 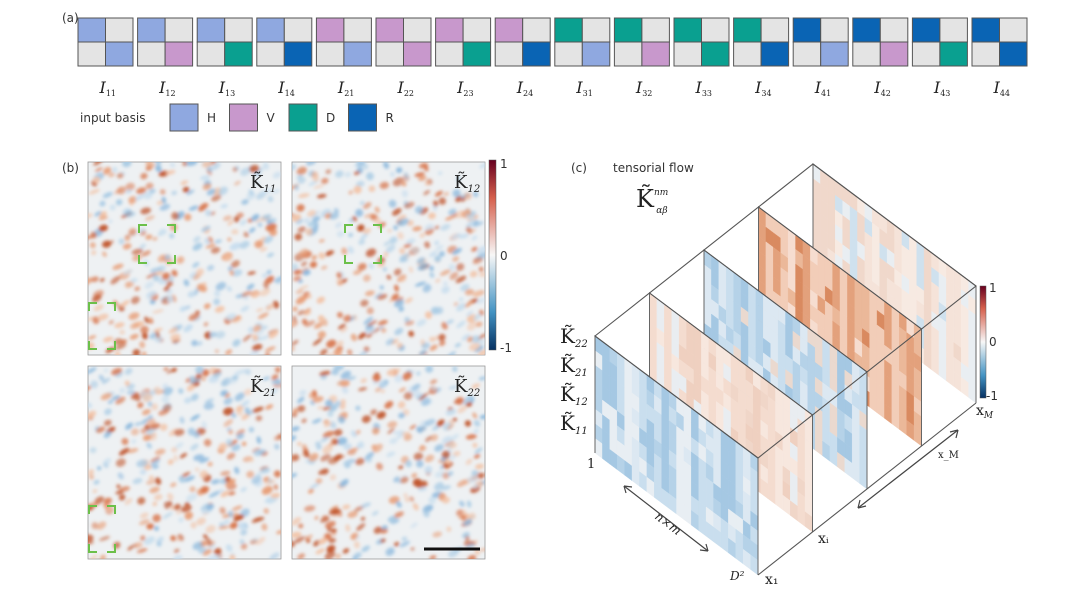 I want to click on top-frame-line, so click(x=785, y=311).